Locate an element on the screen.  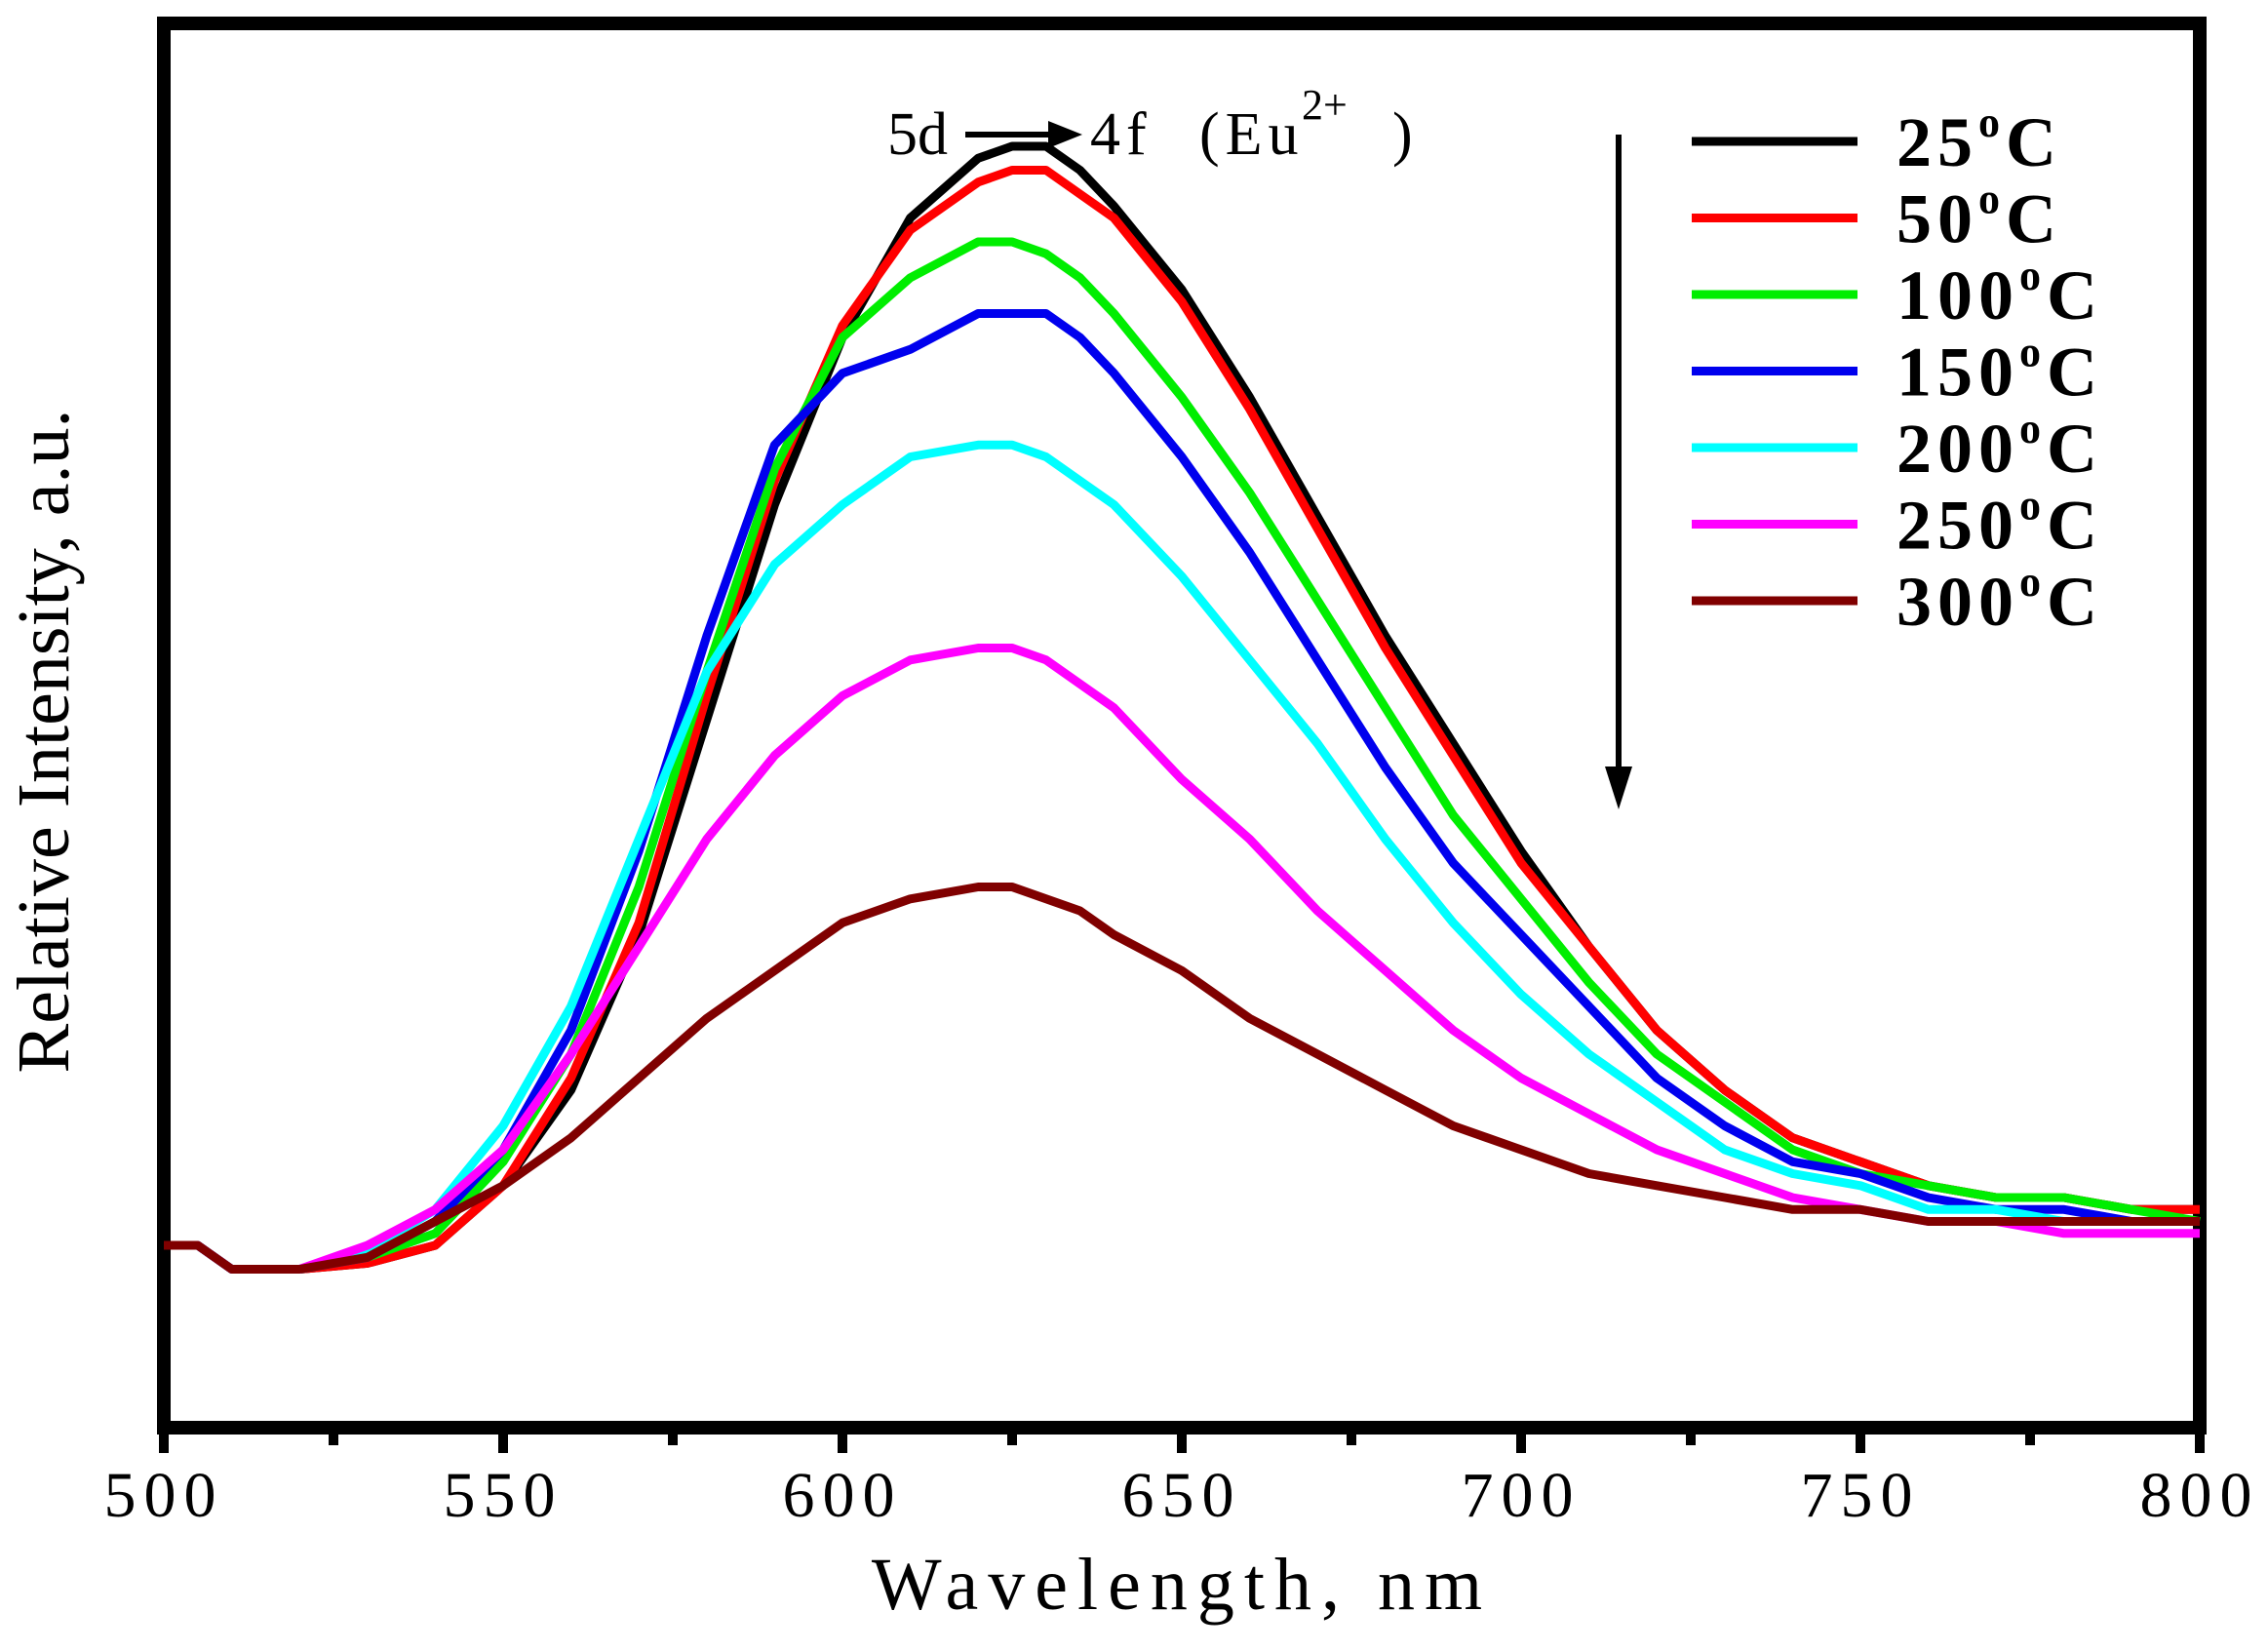
x-tick-label: 700 is located at coordinates (1522, 1496).